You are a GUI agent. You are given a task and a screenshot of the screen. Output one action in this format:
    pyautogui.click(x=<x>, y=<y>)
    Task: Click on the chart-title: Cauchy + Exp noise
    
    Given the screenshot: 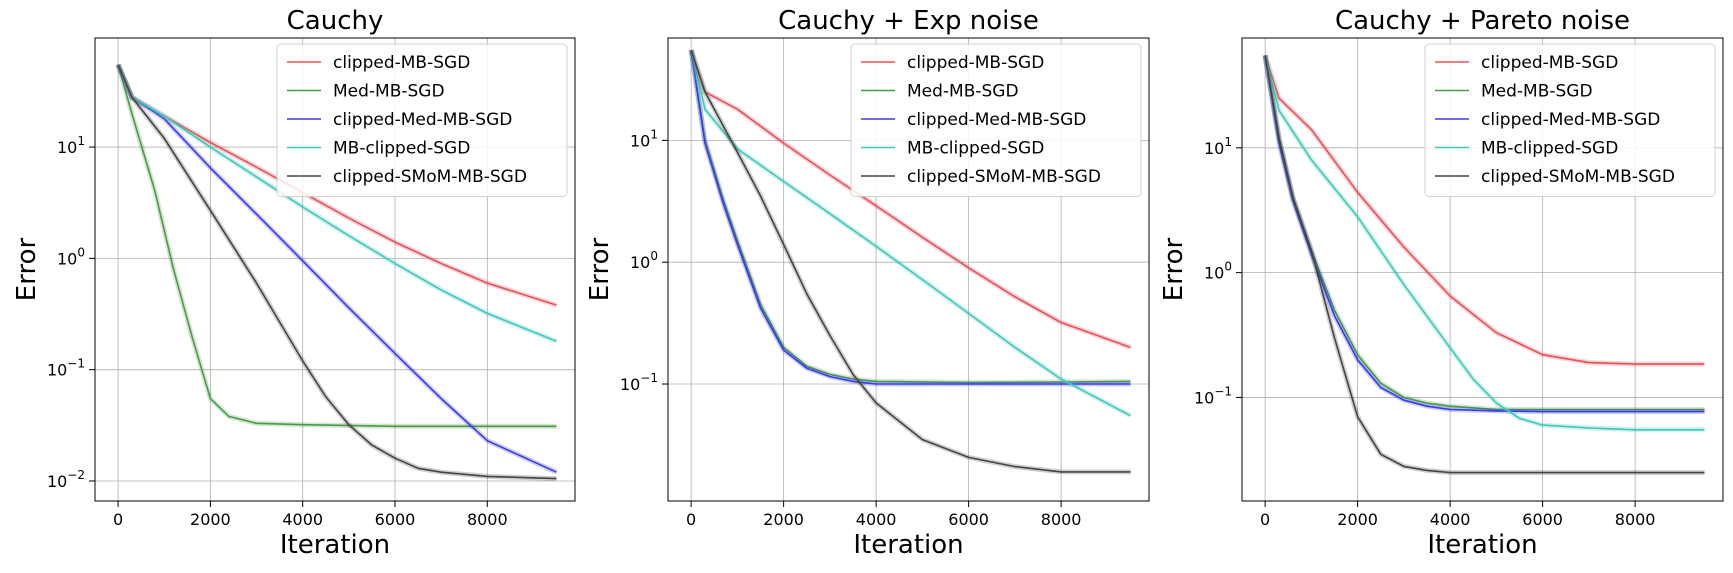 What is the action you would take?
    pyautogui.click(x=908, y=21)
    